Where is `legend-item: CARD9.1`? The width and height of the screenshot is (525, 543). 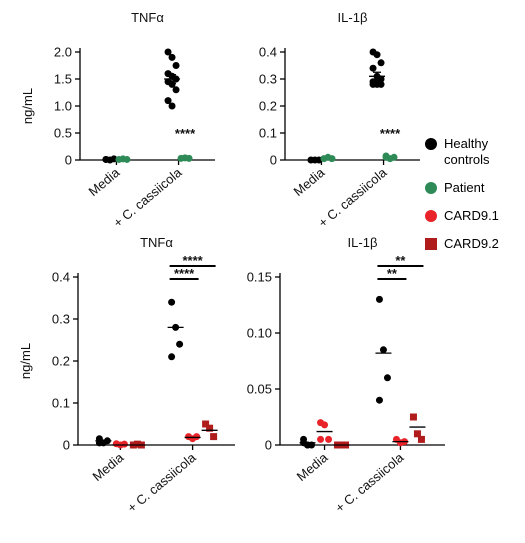 legend-item: CARD9.1 is located at coordinates (474, 216).